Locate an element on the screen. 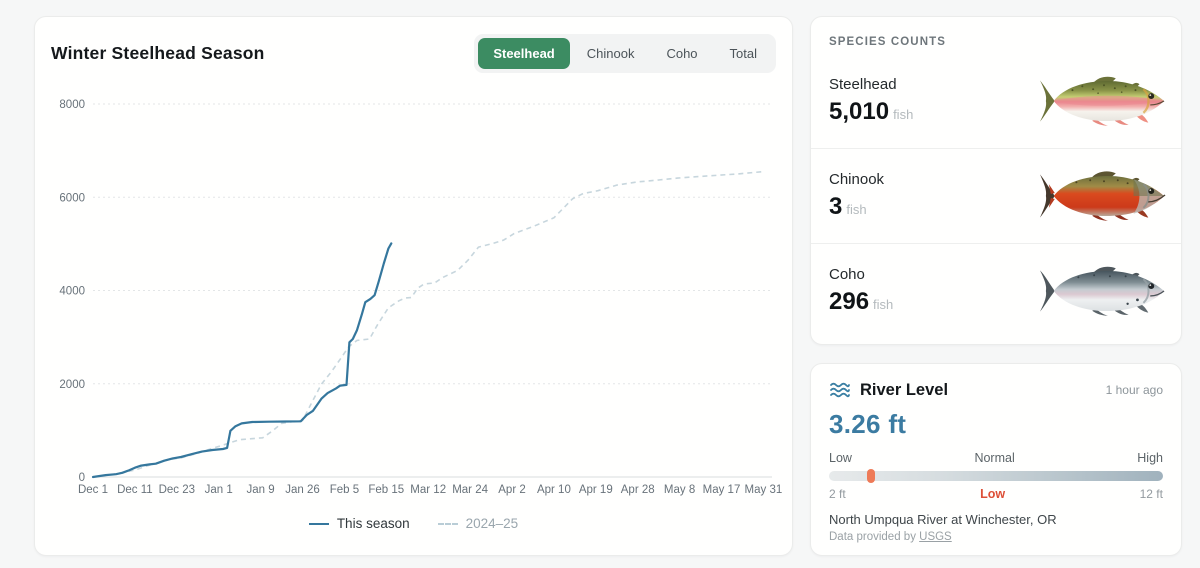  river-level-header: River Level 1 hour ago is located at coordinates (996, 390).